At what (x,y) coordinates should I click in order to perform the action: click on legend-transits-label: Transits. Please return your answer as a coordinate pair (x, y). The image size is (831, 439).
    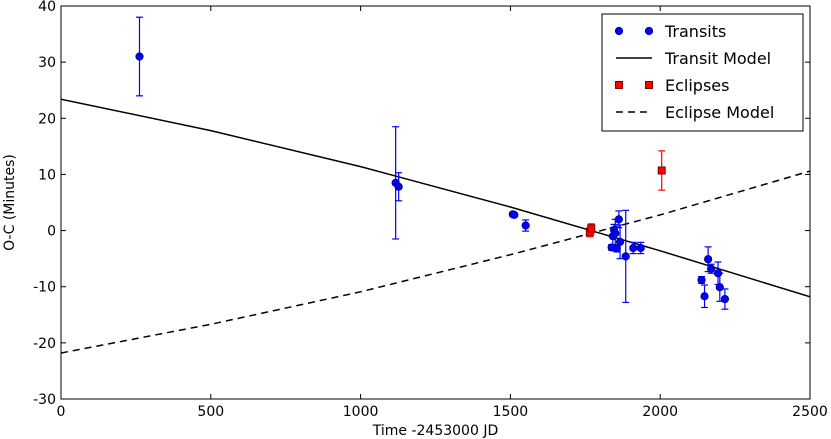
    Looking at the image, I should click on (695, 31).